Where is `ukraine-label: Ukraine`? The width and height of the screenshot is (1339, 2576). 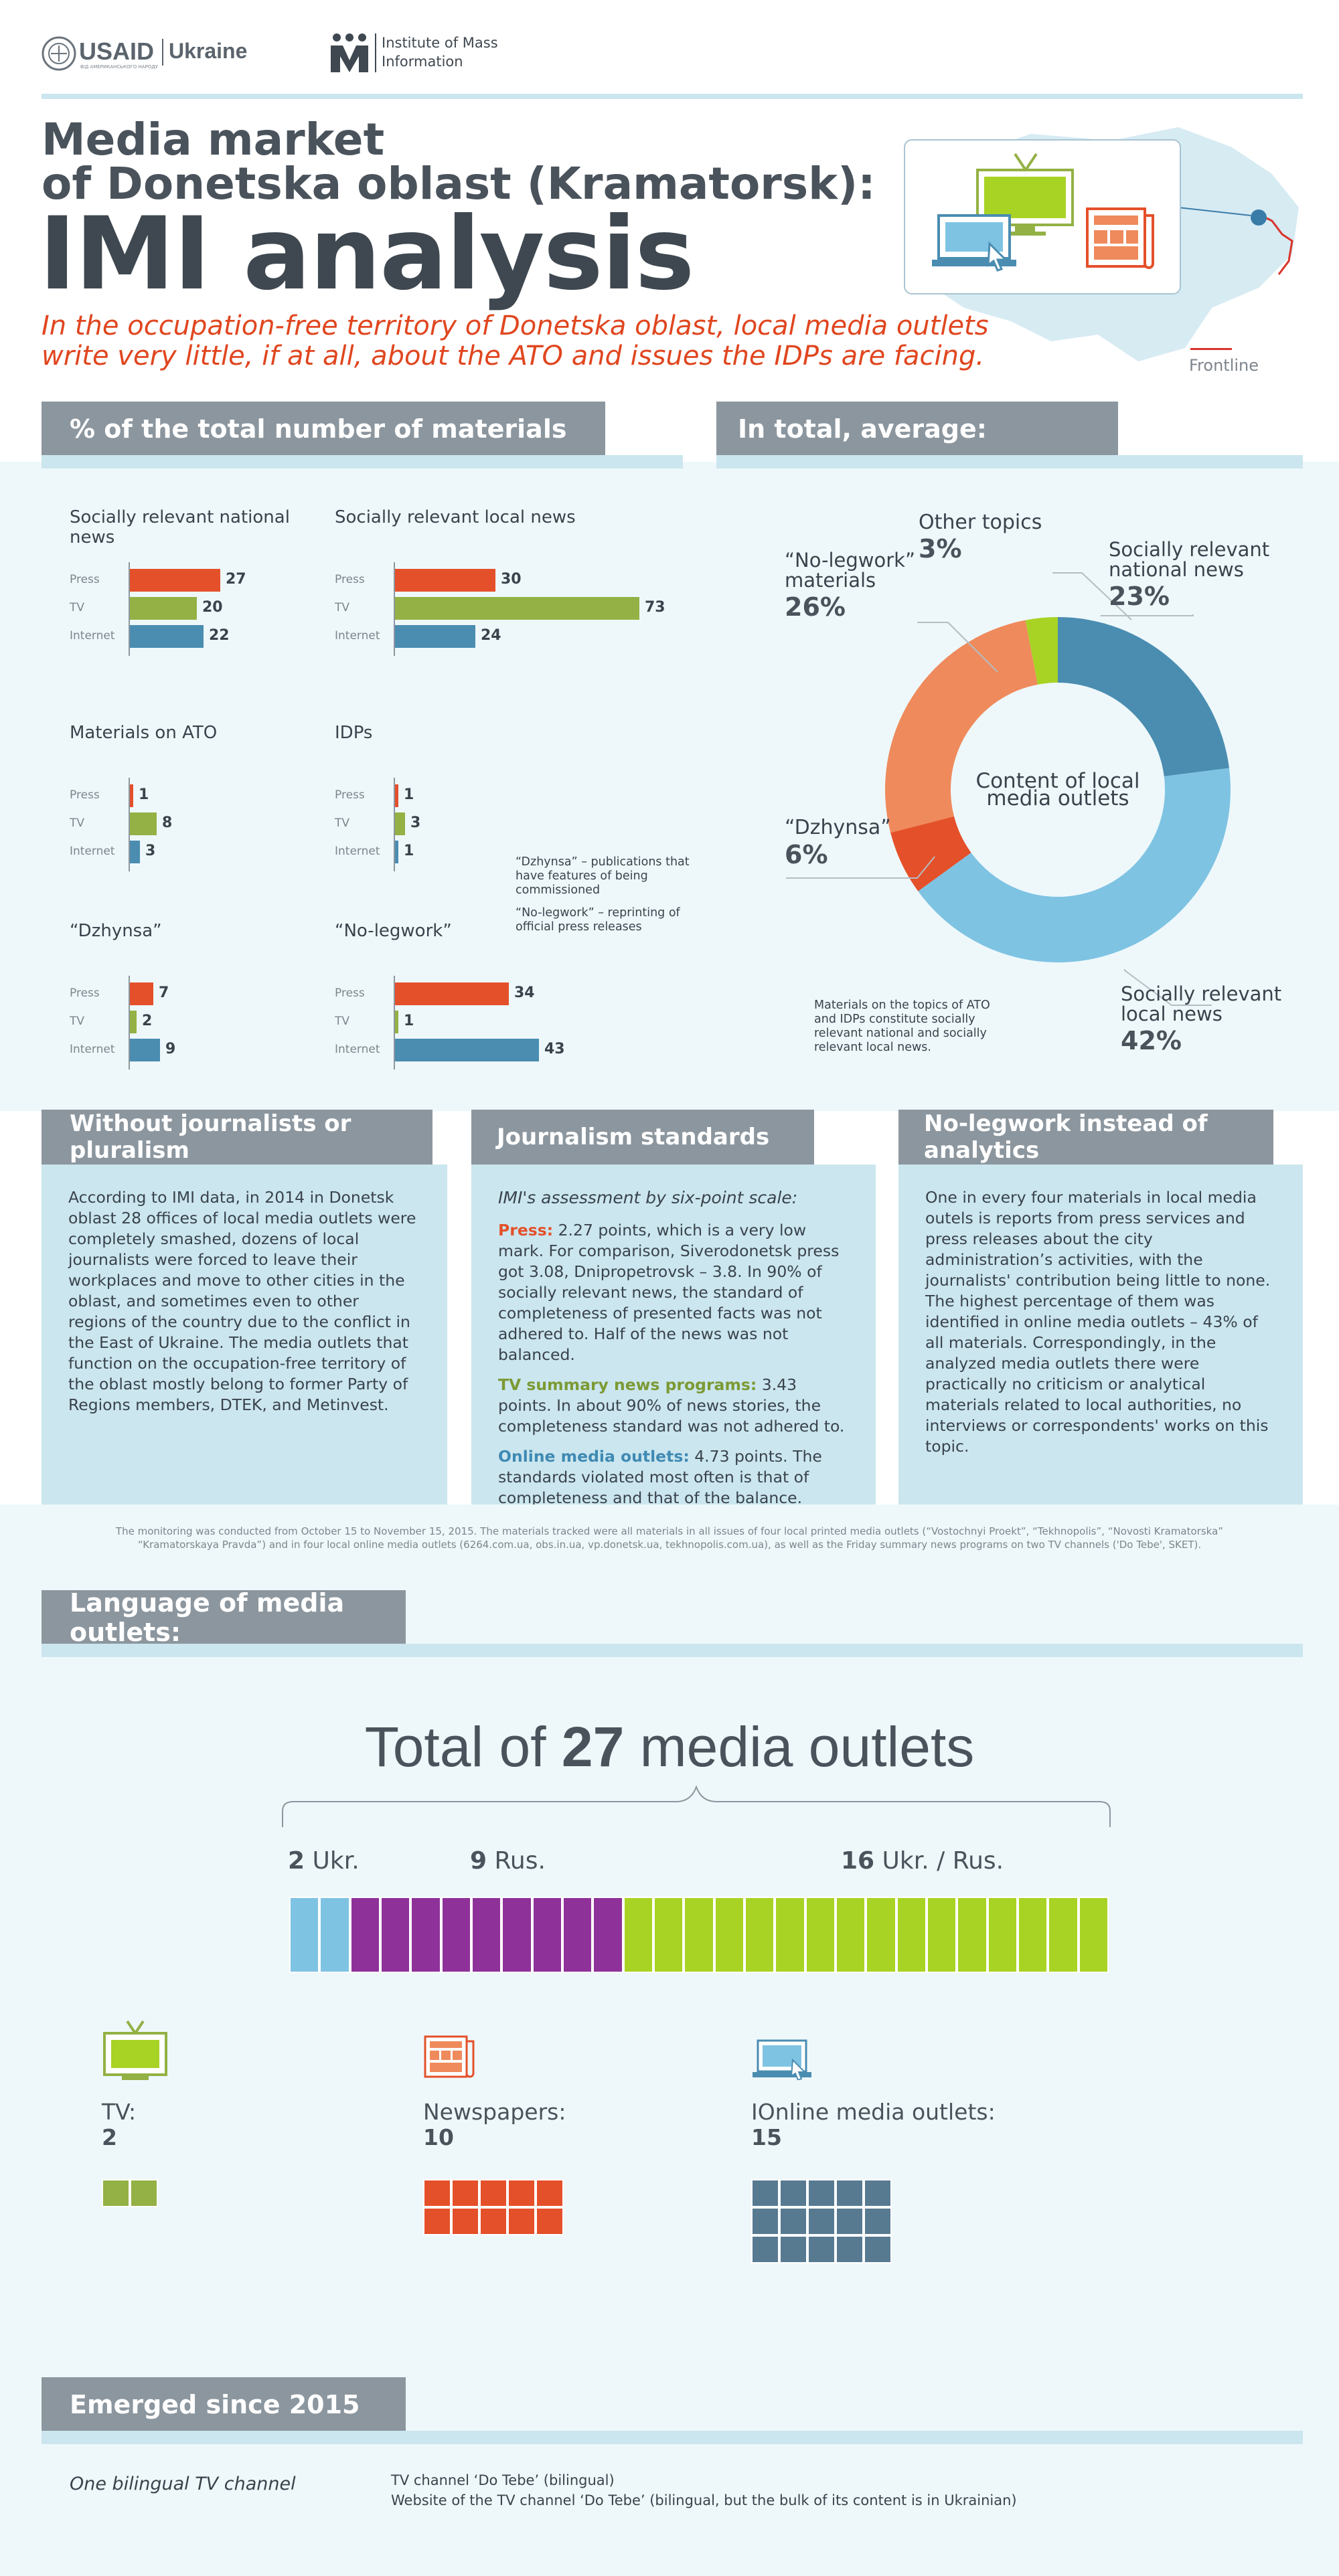
ukraine-label: Ukraine is located at coordinates (208, 51).